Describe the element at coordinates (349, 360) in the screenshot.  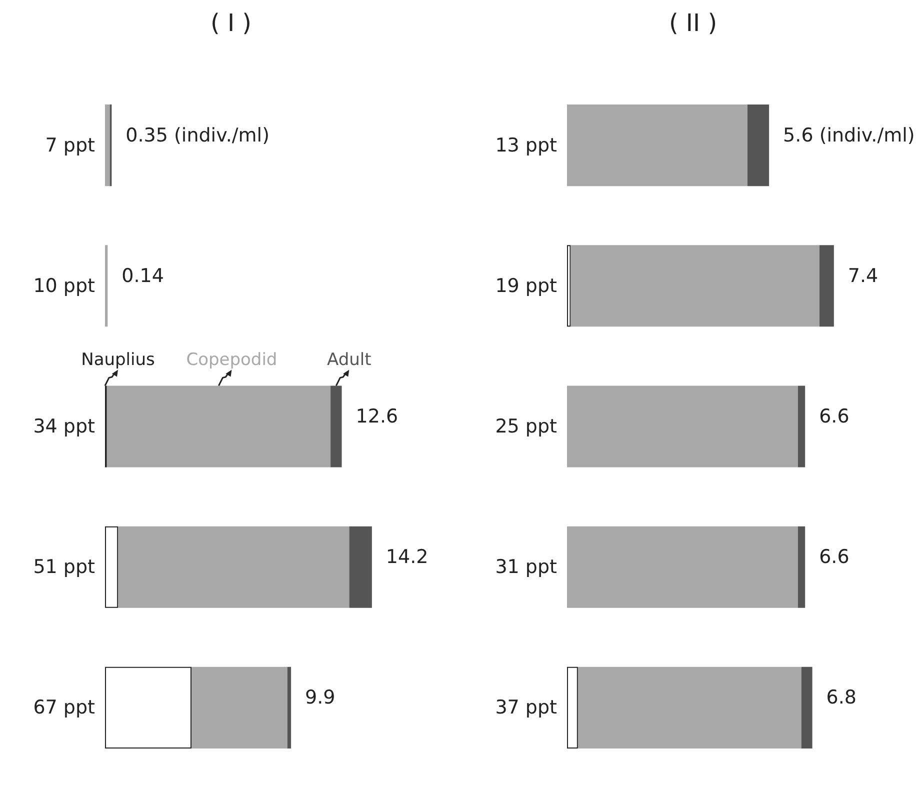
I see `series-label: Adult` at that location.